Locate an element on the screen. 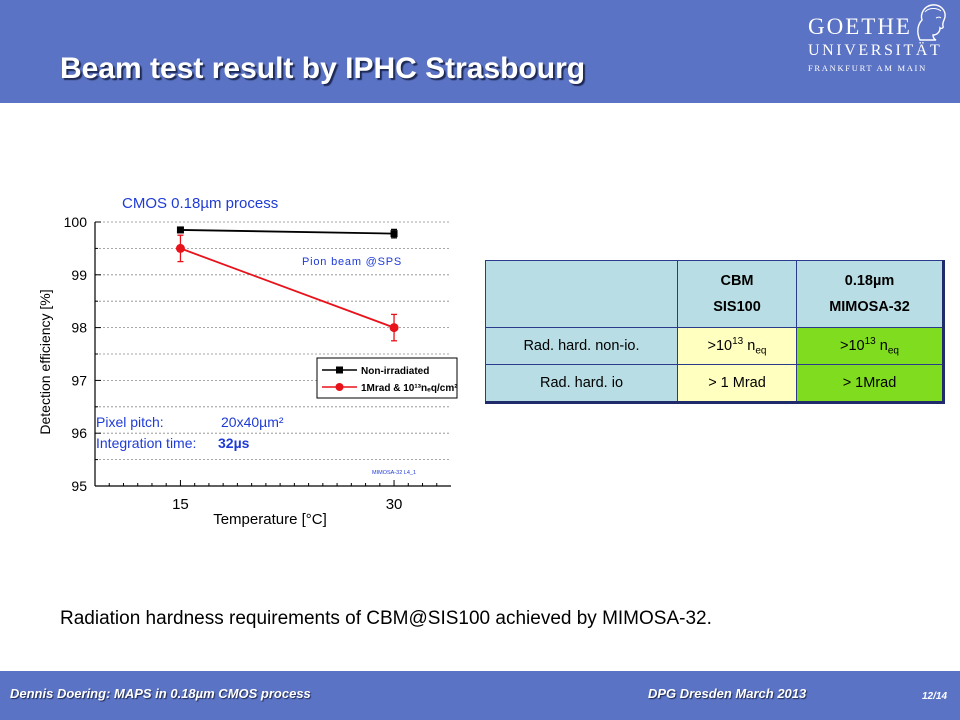  legend-label-non-irradiated: Non-irradiated is located at coordinates (395, 371).